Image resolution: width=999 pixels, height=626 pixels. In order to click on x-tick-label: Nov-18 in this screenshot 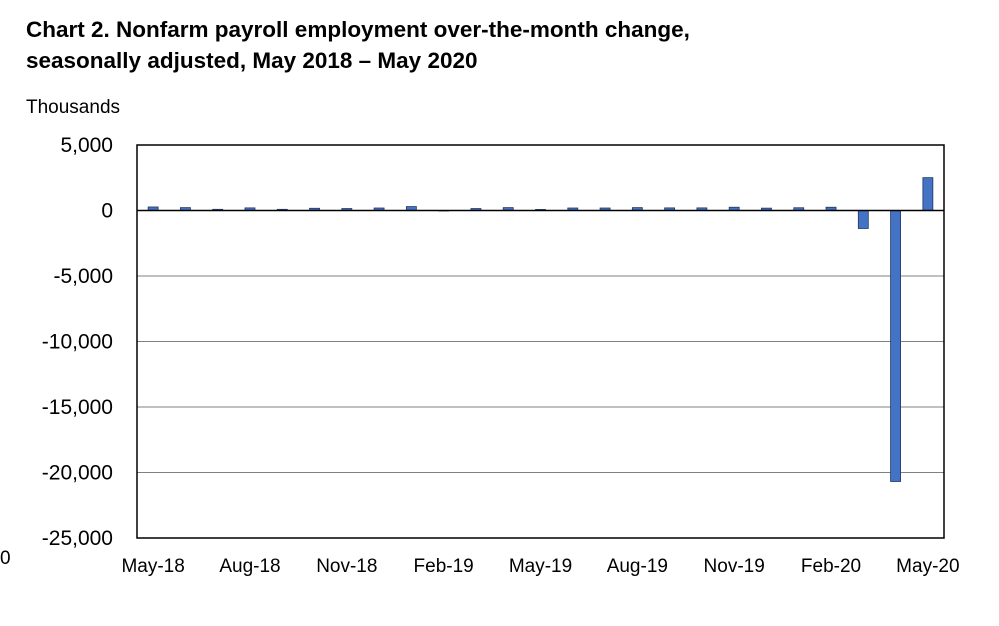, I will do `click(346, 566)`.